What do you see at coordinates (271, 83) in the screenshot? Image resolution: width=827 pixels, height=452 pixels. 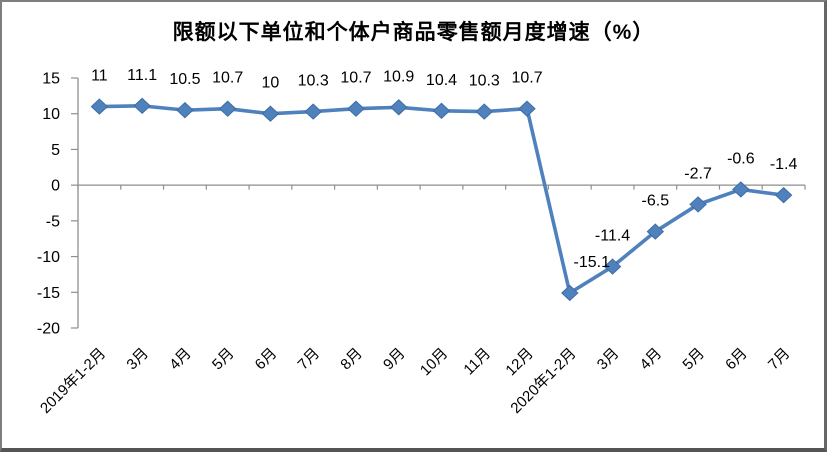 I see `data-label: 10` at bounding box center [271, 83].